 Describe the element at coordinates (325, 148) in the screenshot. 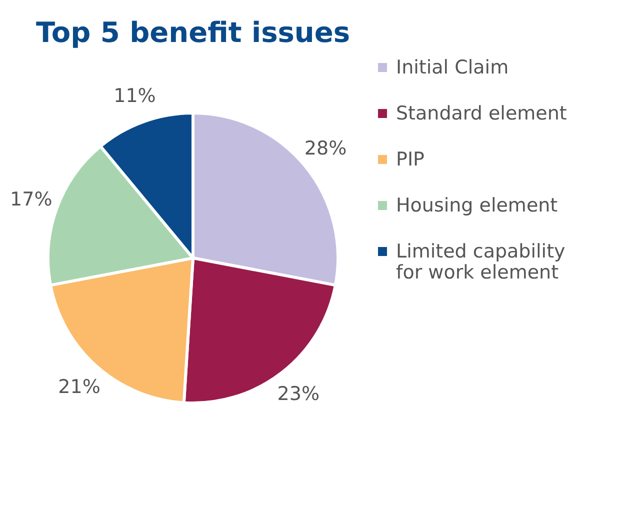

I see `data-label: 28%` at that location.